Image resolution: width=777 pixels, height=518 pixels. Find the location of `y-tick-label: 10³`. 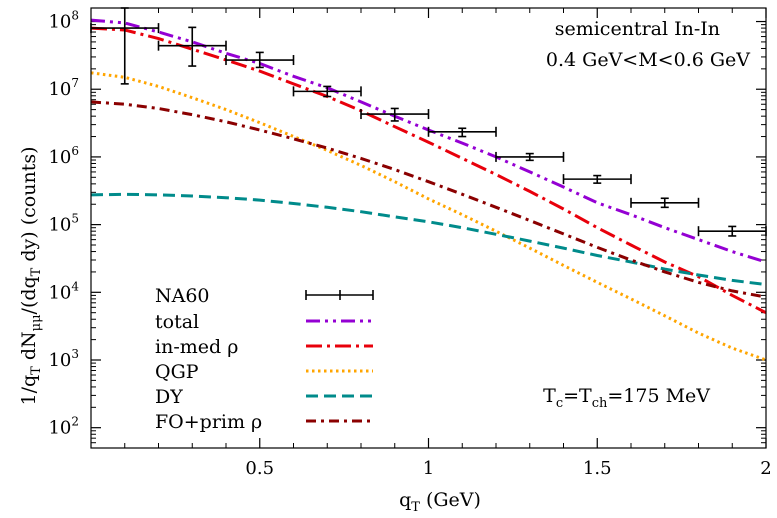

y-tick-label: 10³ is located at coordinates (63, 359).